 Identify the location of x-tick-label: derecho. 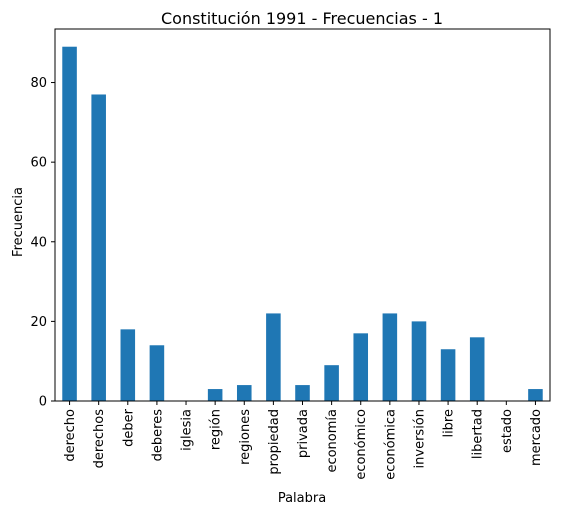
(70, 435).